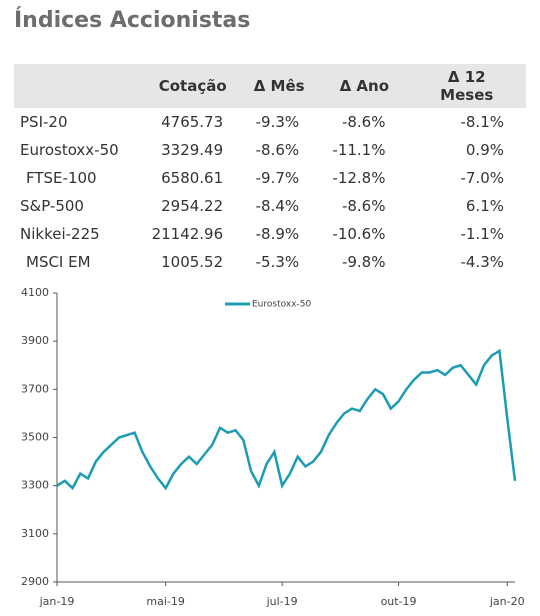 Image resolution: width=540 pixels, height=616 pixels. What do you see at coordinates (277, 234) in the screenshot?
I see `table-cell: -8.9%` at bounding box center [277, 234].